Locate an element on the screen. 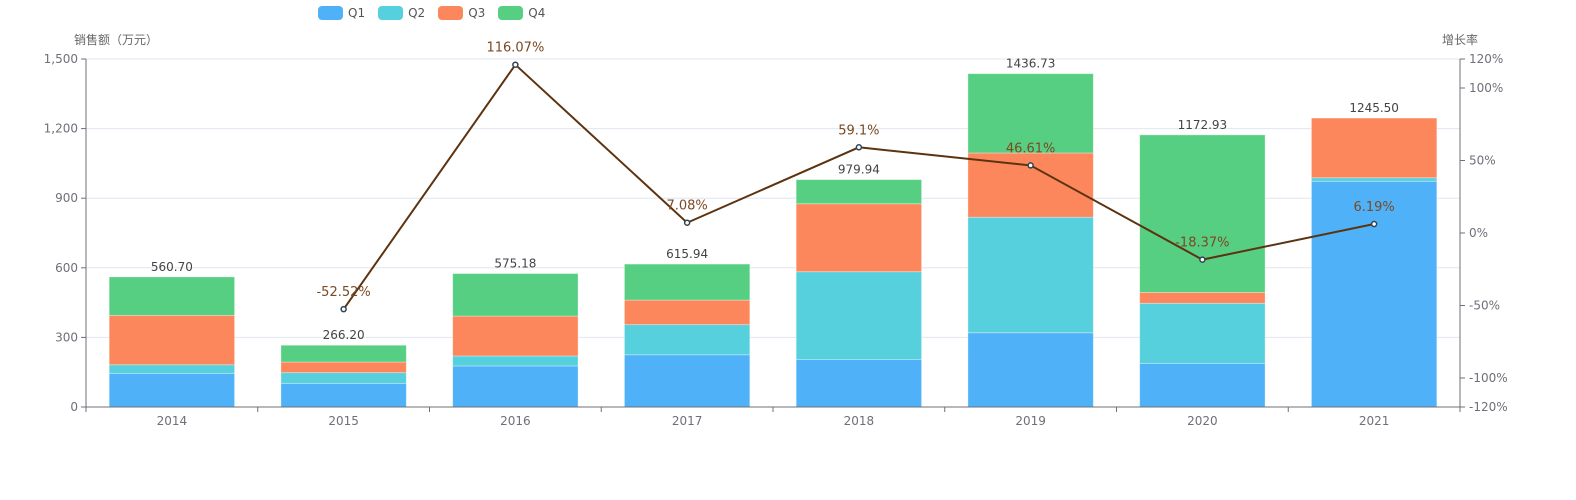  bar-q1-2017 is located at coordinates (687, 381).